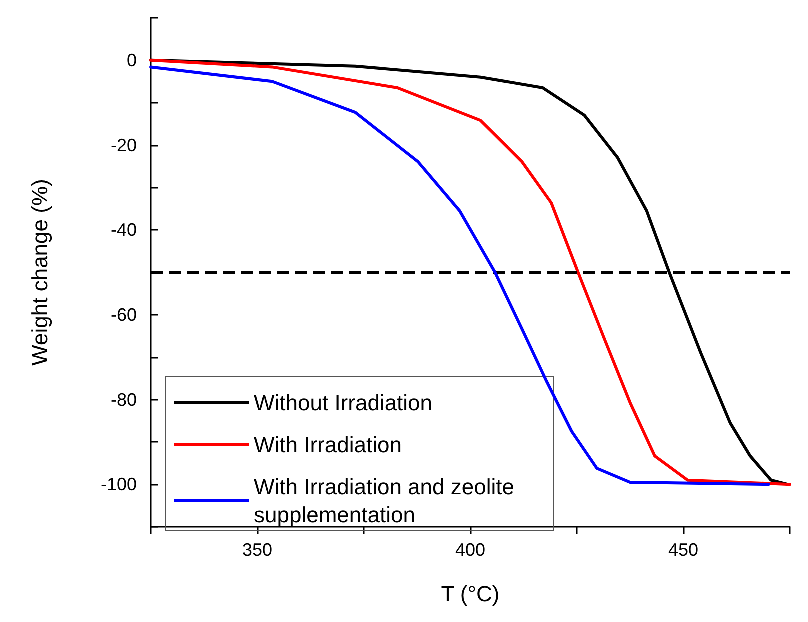  What do you see at coordinates (123, 145) in the screenshot?
I see `y-tick-label: -20` at bounding box center [123, 145].